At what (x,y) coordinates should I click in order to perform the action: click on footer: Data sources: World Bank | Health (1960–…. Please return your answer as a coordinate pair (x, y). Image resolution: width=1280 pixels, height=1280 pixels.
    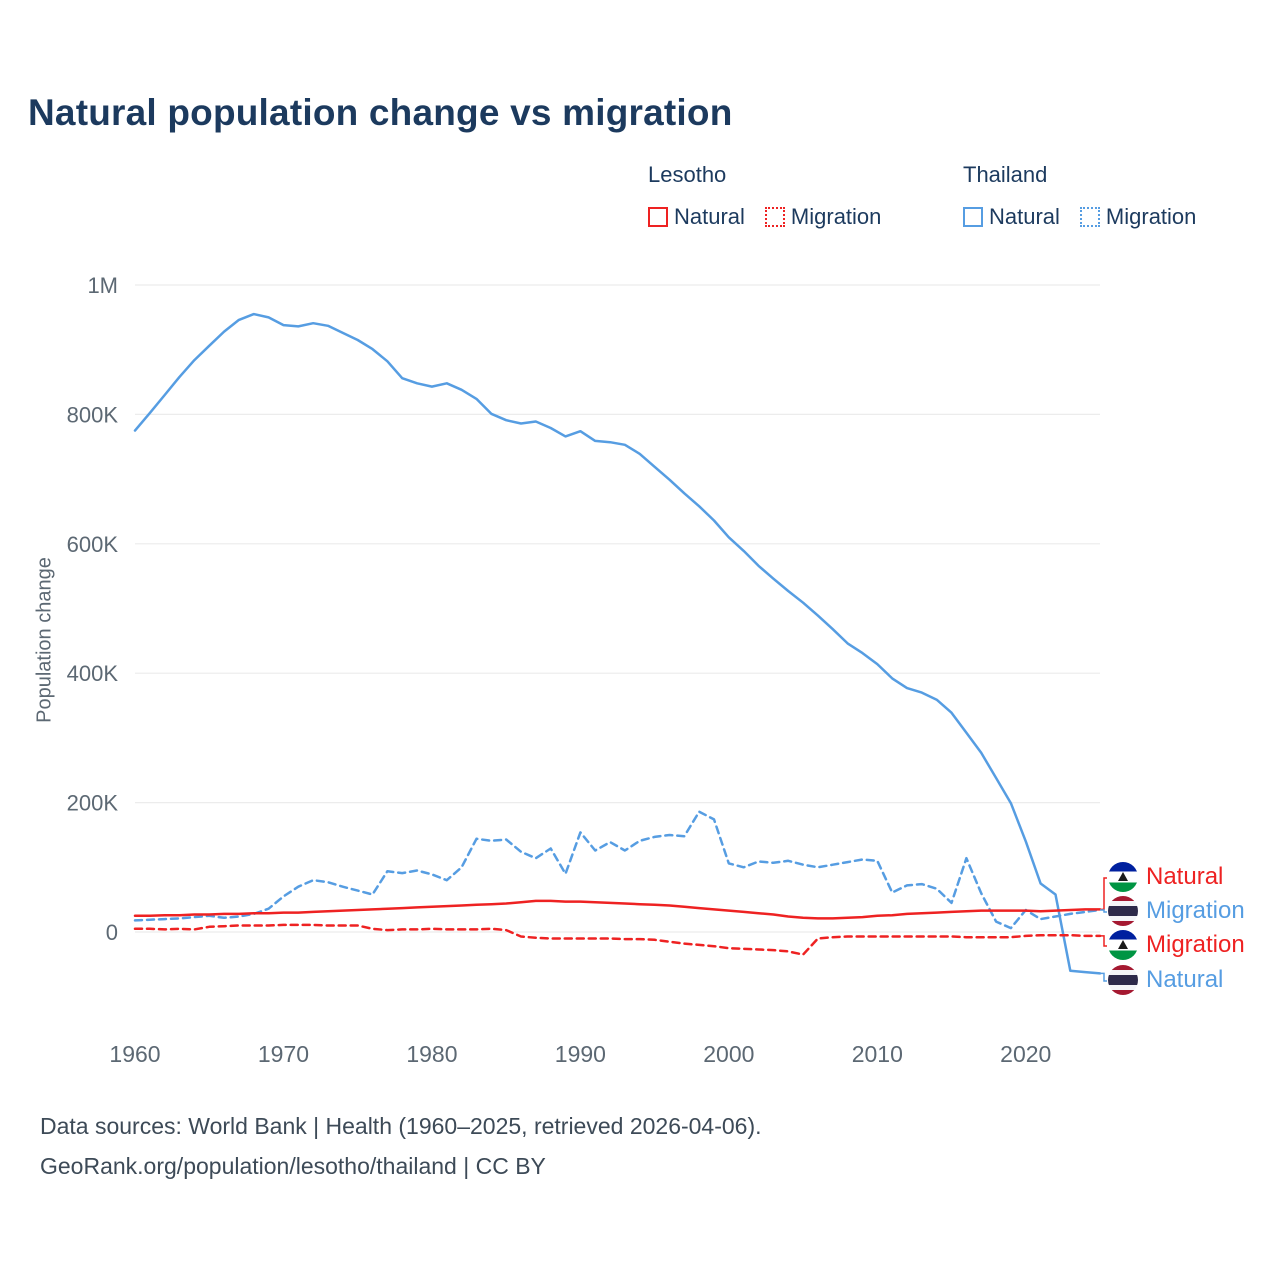
    Looking at the image, I should click on (401, 1146).